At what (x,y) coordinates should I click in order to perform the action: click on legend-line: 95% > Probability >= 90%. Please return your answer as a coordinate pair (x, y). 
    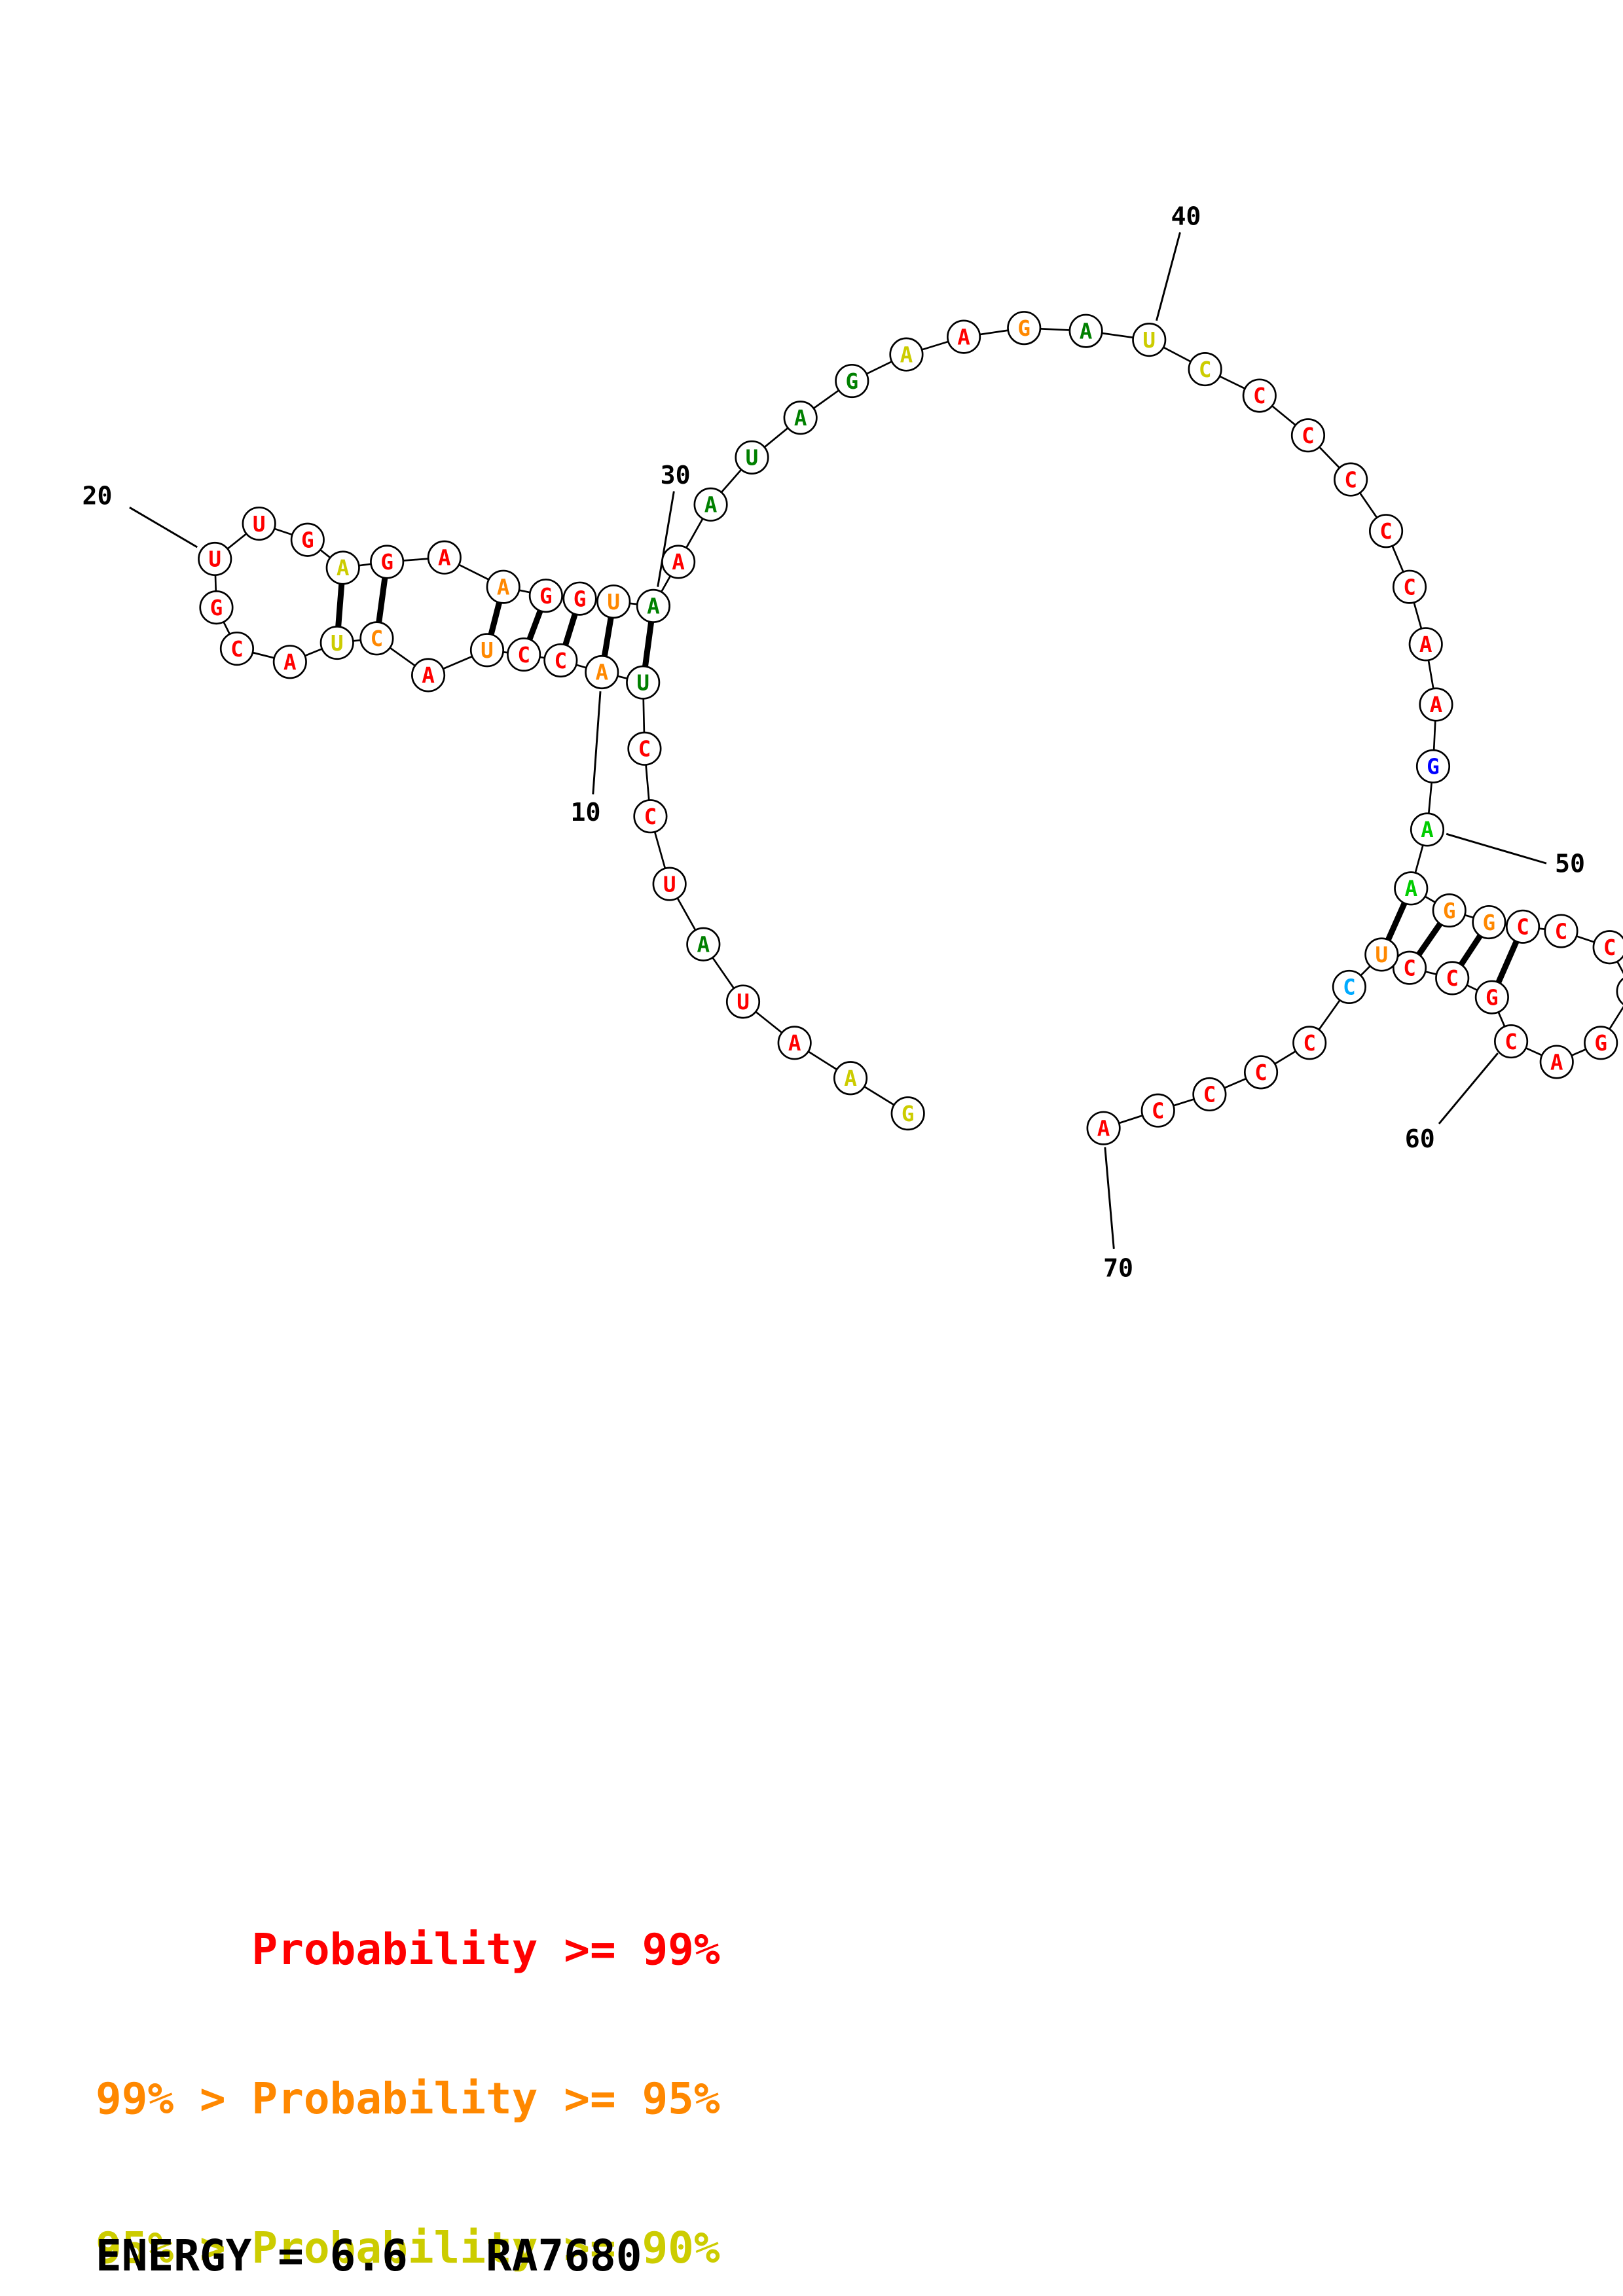
    Looking at the image, I should click on (408, 2248).